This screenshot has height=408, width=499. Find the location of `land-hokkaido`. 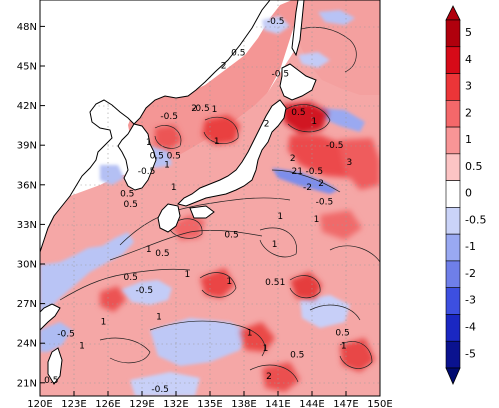

land-hokkaido is located at coordinates (298, 82).